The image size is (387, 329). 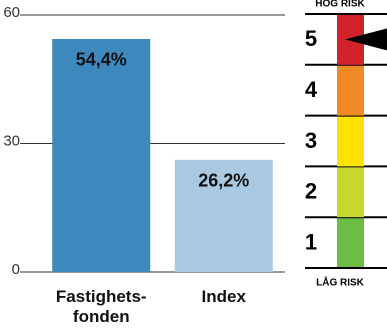 What do you see at coordinates (11, 12) in the screenshot?
I see `y-tick-label: 60` at bounding box center [11, 12].